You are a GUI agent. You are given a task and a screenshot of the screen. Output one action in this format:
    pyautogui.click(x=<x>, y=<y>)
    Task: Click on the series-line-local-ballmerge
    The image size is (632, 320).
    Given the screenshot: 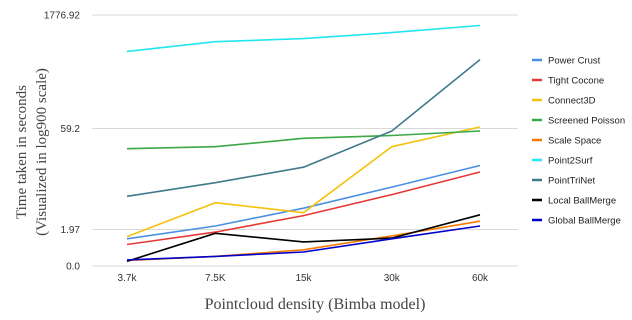 What is the action you would take?
    pyautogui.click(x=303, y=238)
    